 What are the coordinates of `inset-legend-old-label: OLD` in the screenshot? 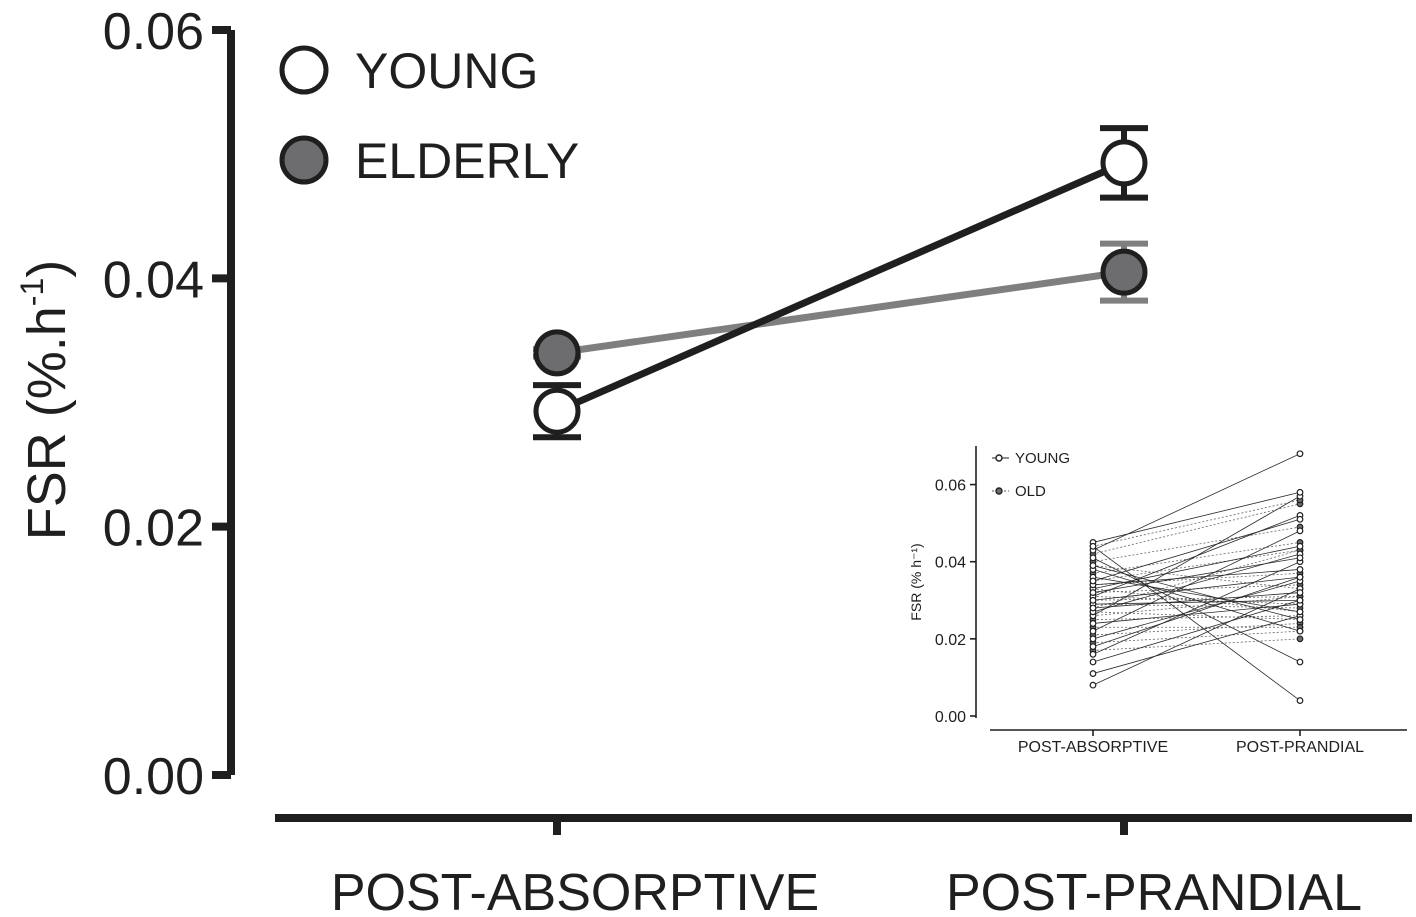 It's located at (1030, 491).